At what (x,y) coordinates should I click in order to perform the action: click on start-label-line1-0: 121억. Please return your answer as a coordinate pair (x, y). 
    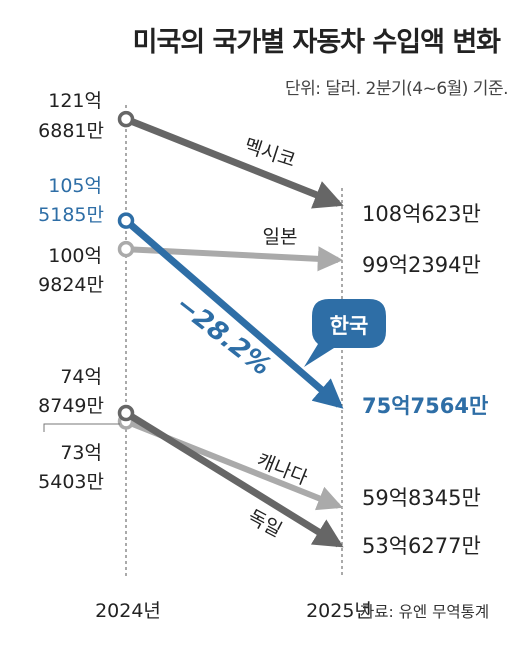
    Looking at the image, I should click on (75, 101).